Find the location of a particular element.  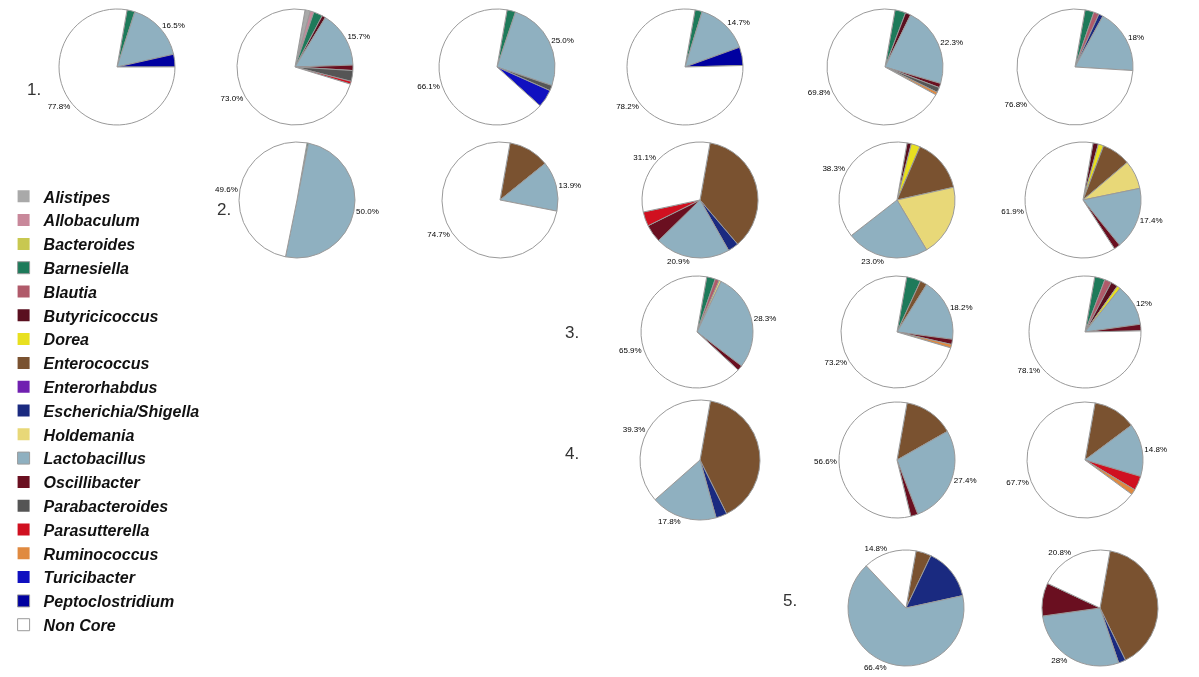

data-label: 20.9% is located at coordinates (678, 262).